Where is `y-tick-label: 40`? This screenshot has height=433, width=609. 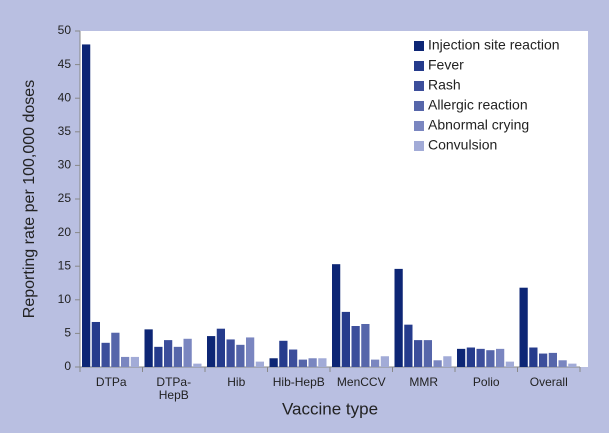 y-tick-label: 40 is located at coordinates (65, 97).